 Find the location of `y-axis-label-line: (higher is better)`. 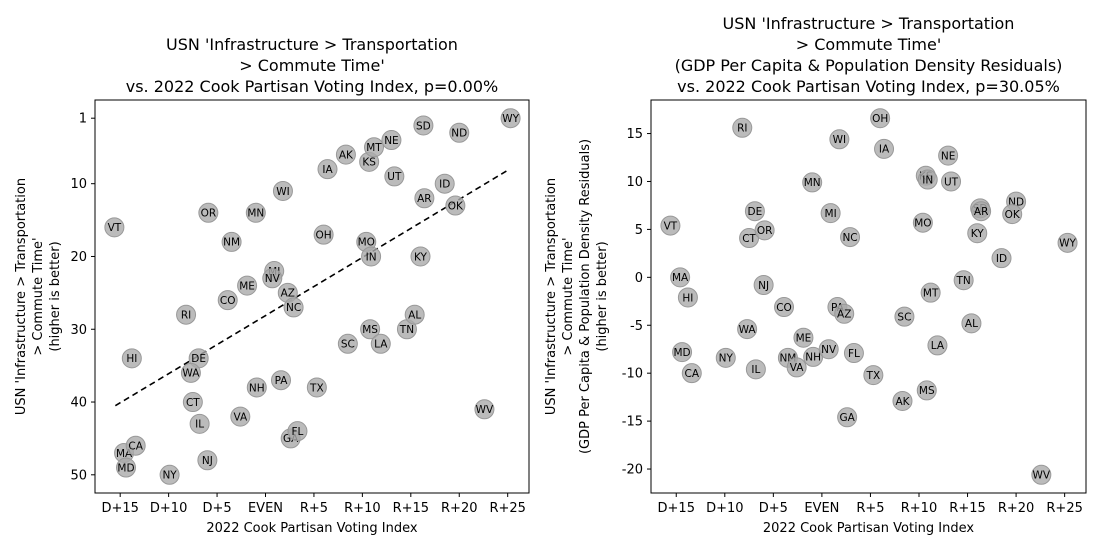

y-axis-label-line: (higher is better) is located at coordinates (55, 296).